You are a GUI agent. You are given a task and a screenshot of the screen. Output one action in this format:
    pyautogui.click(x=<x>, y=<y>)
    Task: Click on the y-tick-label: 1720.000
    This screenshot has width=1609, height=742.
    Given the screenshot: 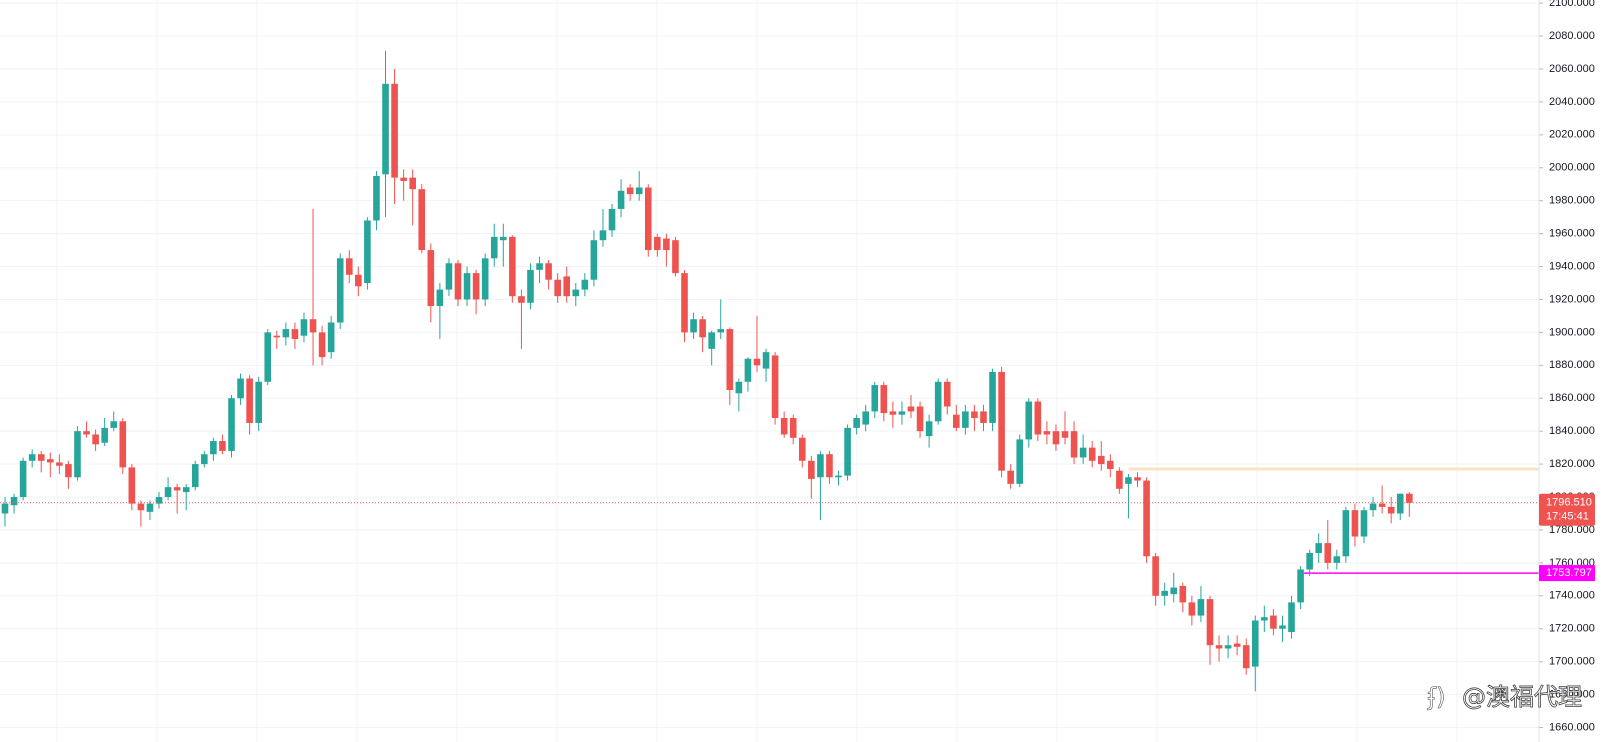 What is the action you would take?
    pyautogui.click(x=1572, y=629)
    